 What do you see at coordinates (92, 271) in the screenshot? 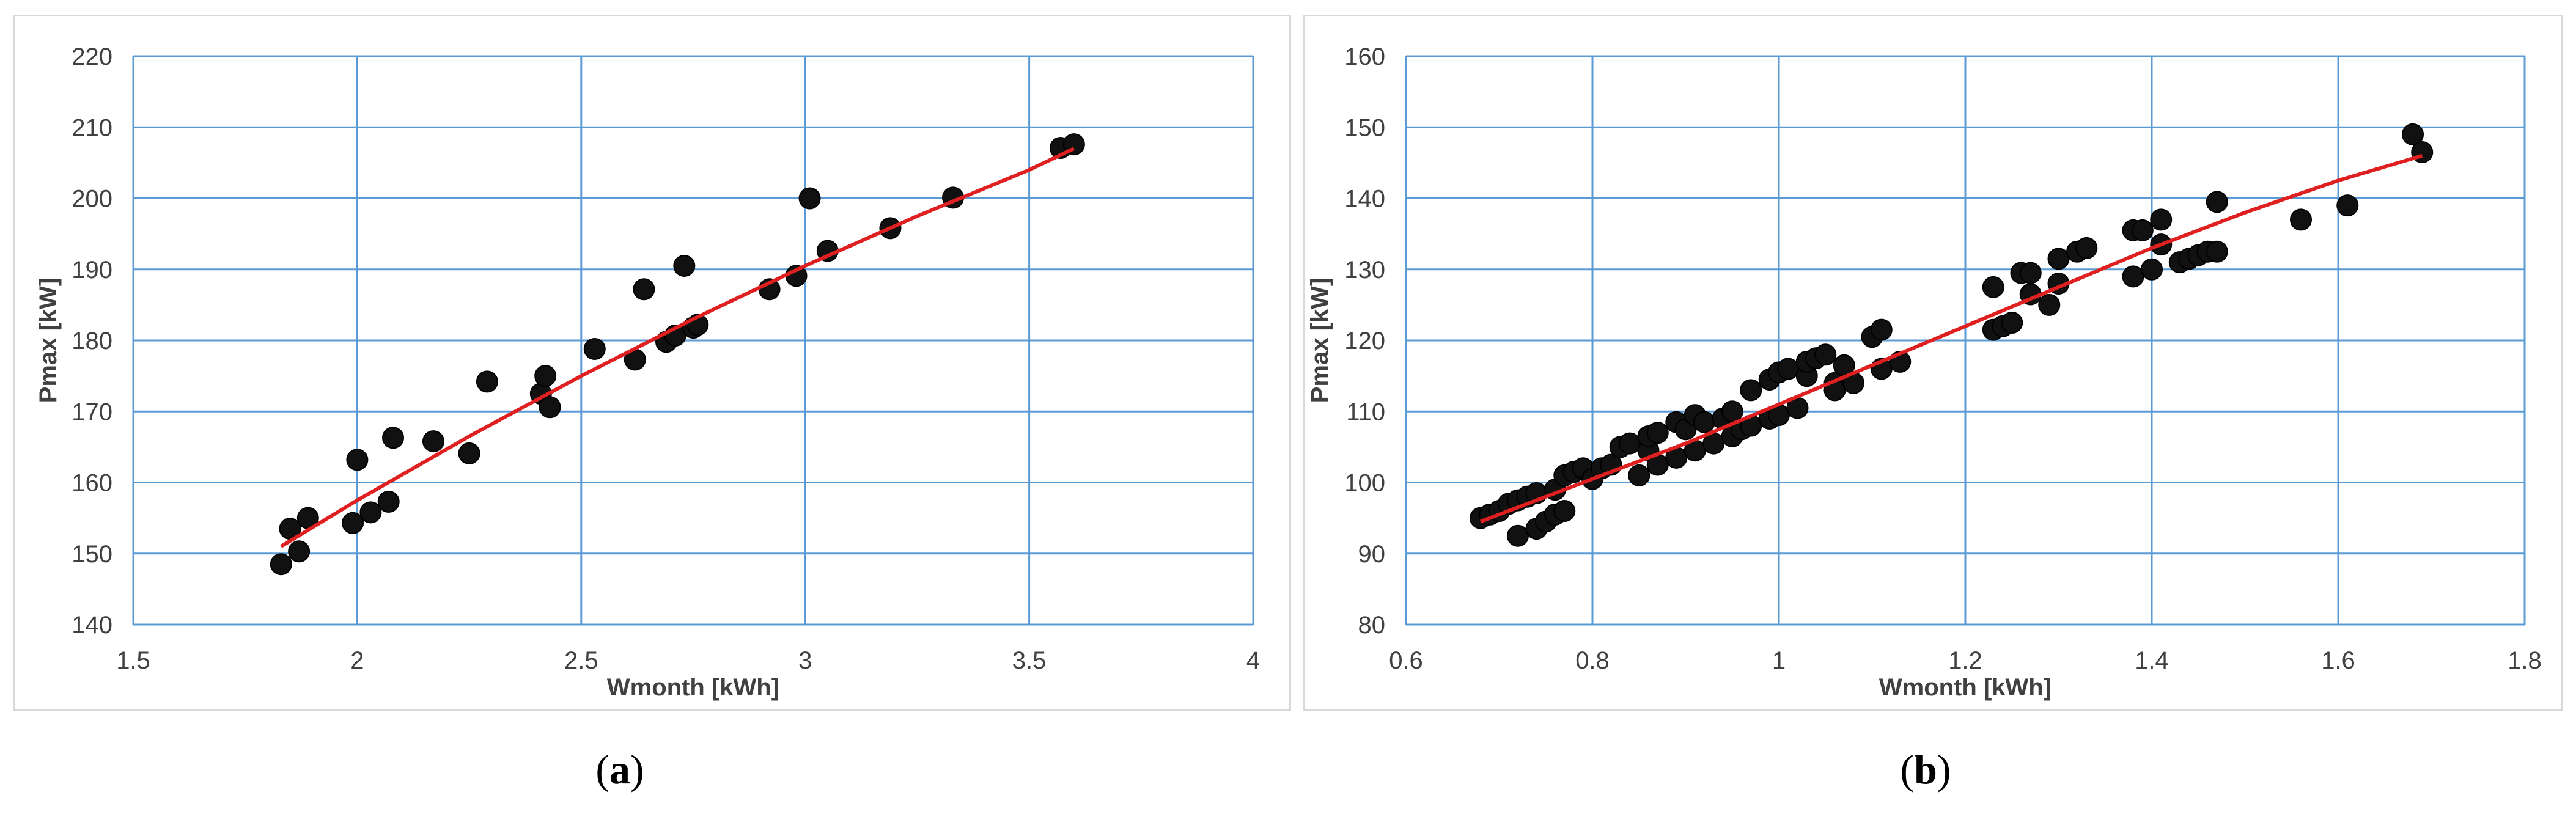
I see `y-tick-label-a-5: 190` at bounding box center [92, 271].